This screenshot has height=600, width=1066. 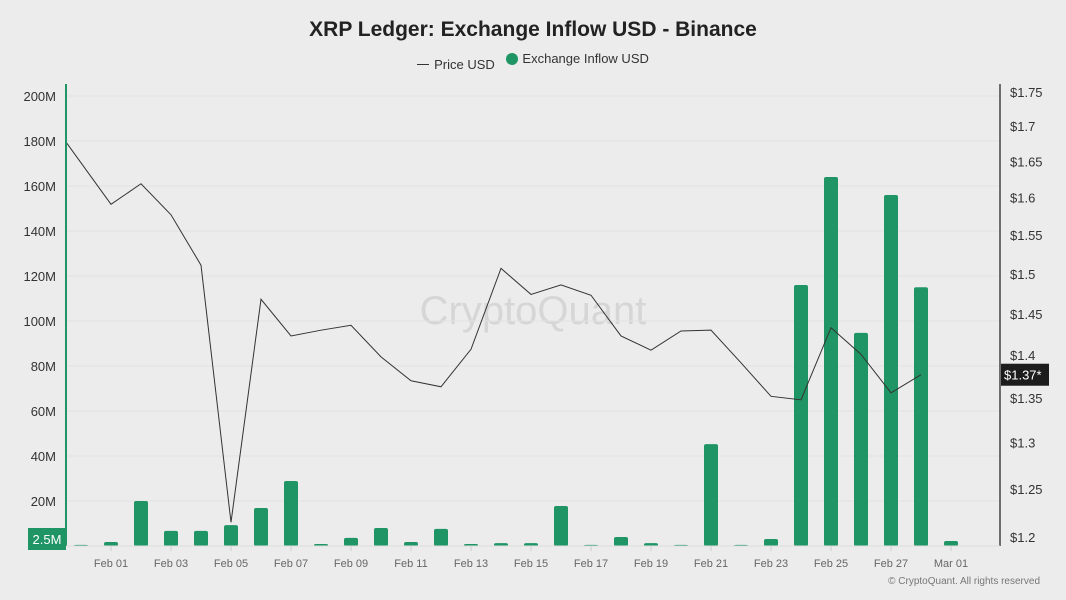 What do you see at coordinates (951, 564) in the screenshot?
I see `x-tick-label: Mar 01` at bounding box center [951, 564].